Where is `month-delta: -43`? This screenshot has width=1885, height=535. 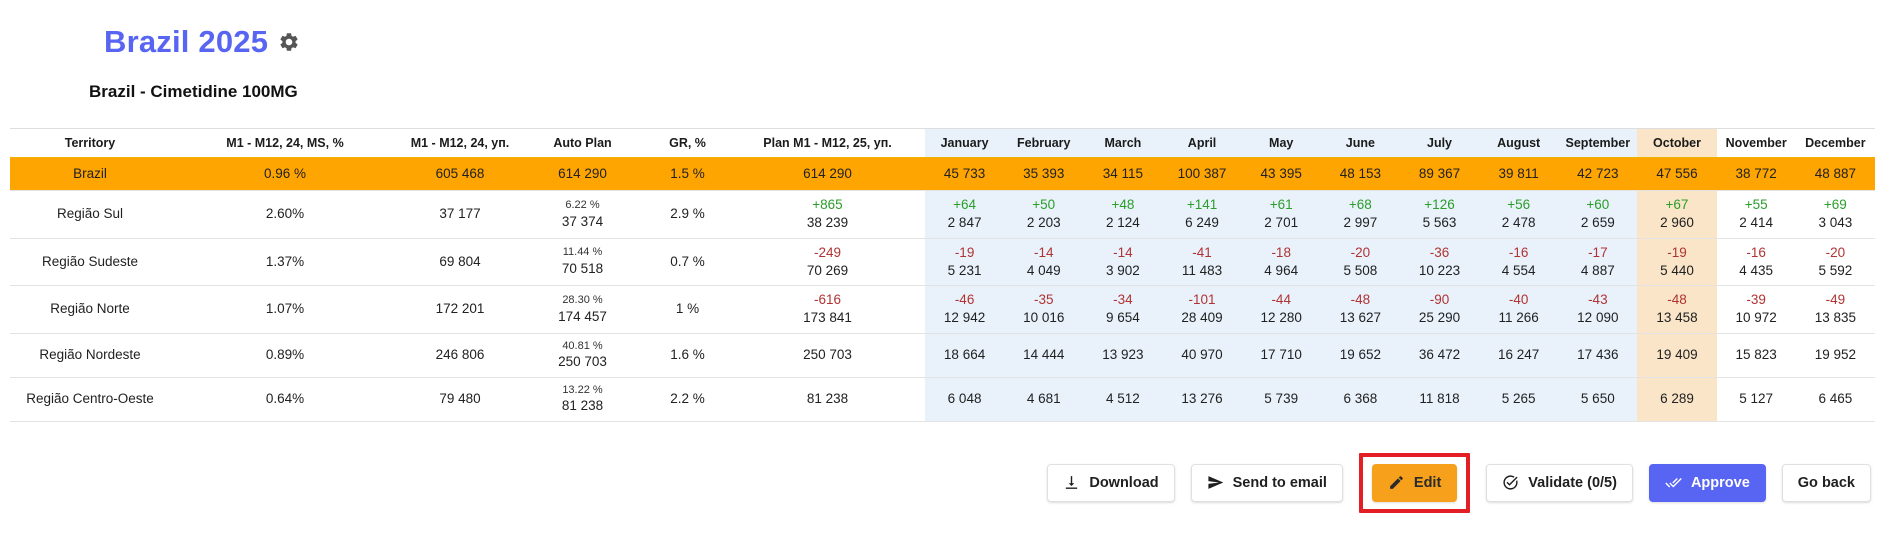
month-delta: -43 is located at coordinates (1598, 300).